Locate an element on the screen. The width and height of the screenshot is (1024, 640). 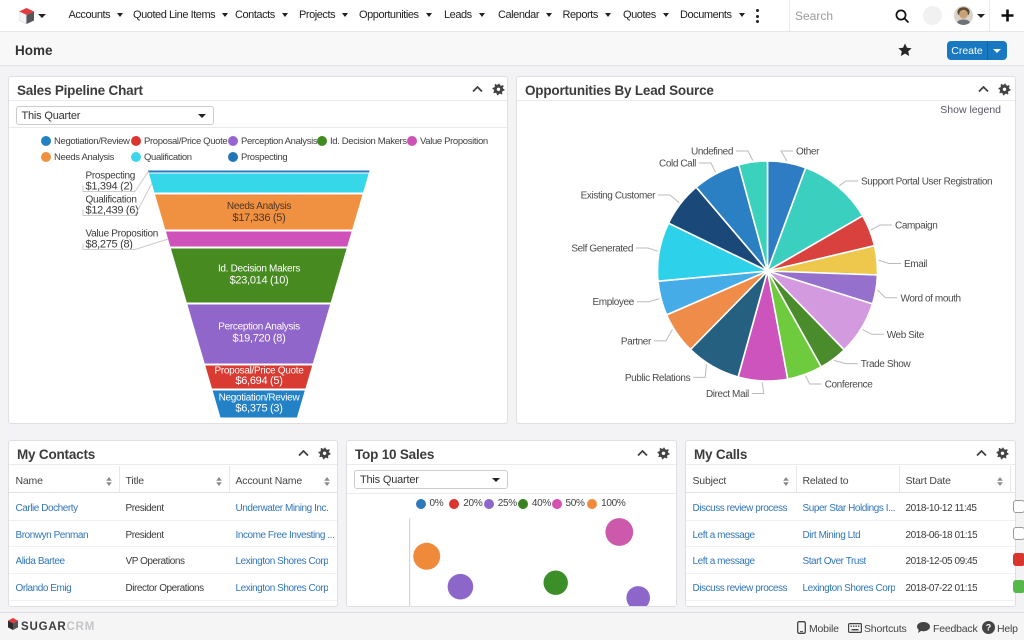
svg-text: Negotiation/Review is located at coordinates (260, 398).